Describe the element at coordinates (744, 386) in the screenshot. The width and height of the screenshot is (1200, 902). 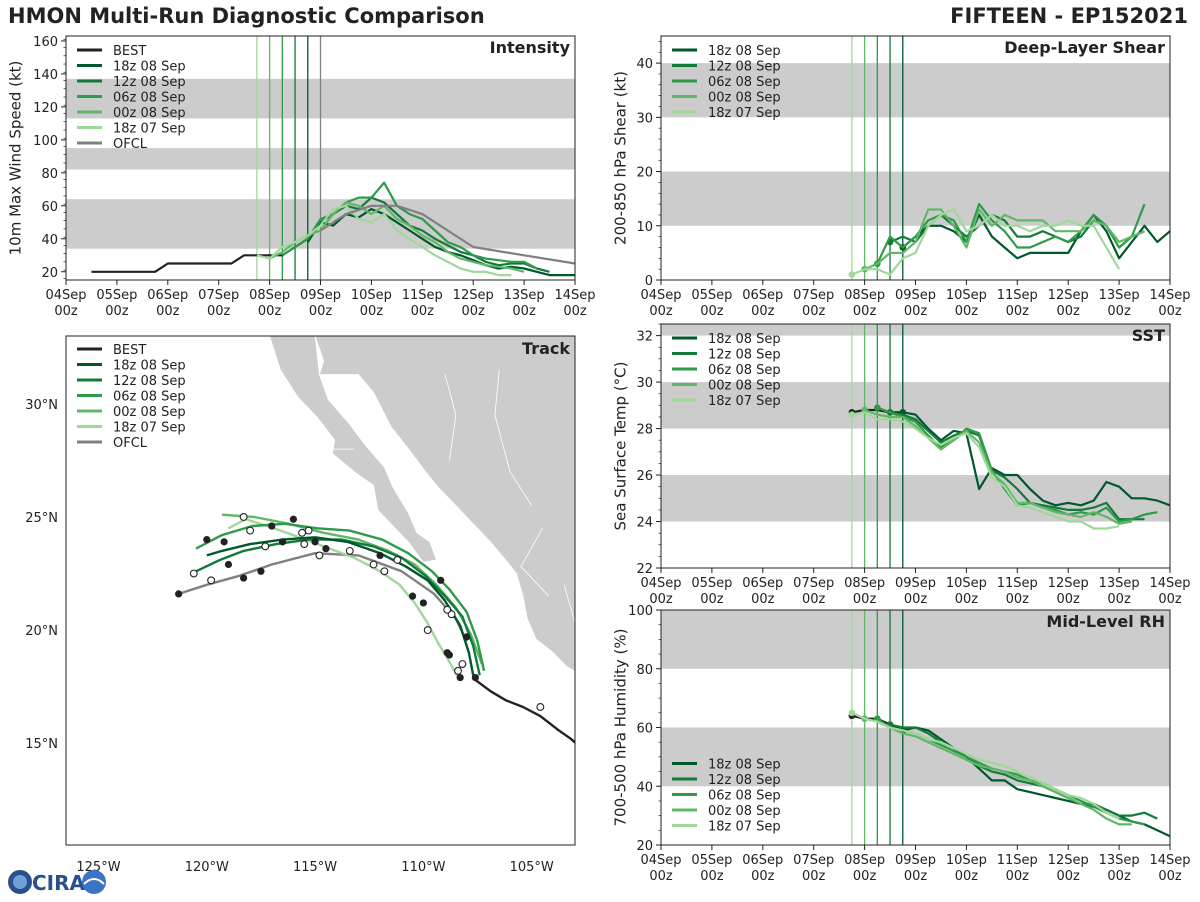
I see `legend-label-00z-08-sep: 00z 08 Sep` at that location.